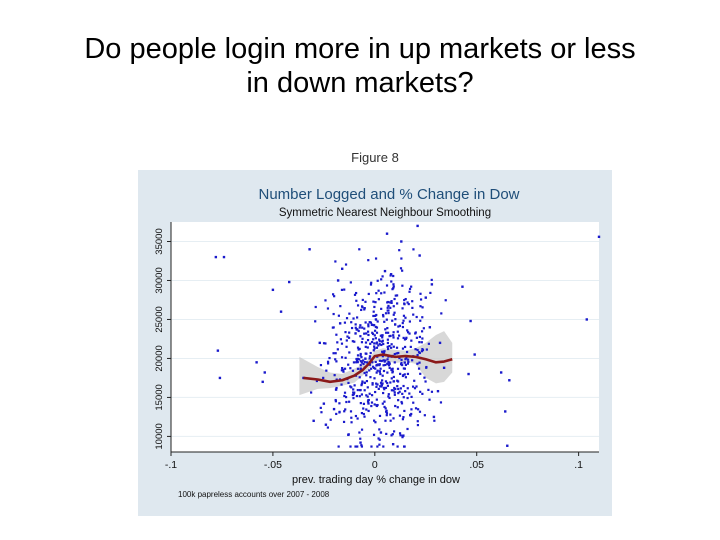 Image resolution: width=720 pixels, height=540 pixels. What do you see at coordinates (578, 465) in the screenshot?
I see `x-tick-label: .1` at bounding box center [578, 465].